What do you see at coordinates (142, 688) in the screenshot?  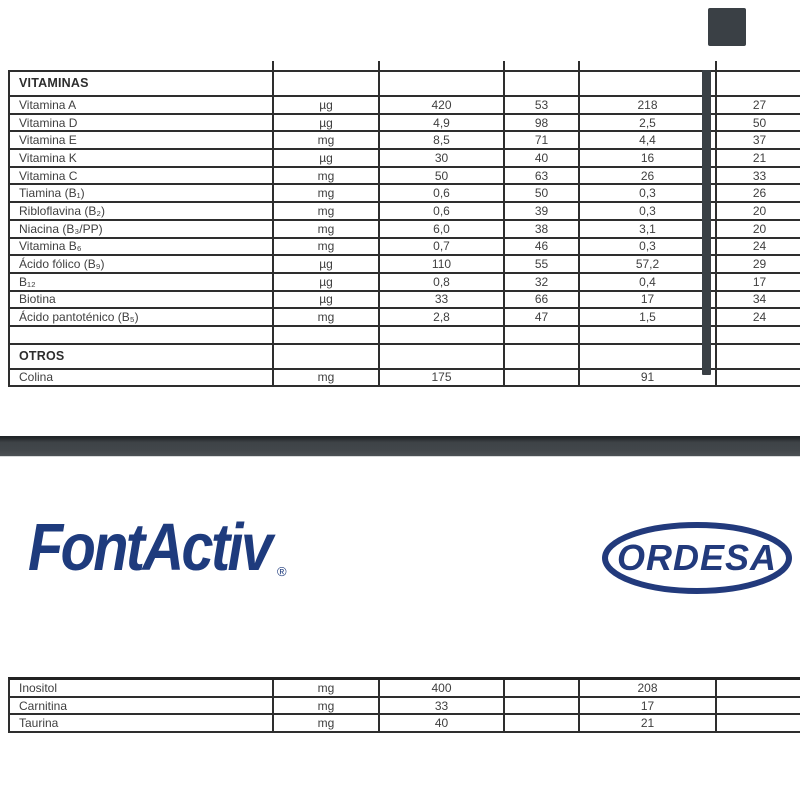 I see `table-cell: Inositol` at bounding box center [142, 688].